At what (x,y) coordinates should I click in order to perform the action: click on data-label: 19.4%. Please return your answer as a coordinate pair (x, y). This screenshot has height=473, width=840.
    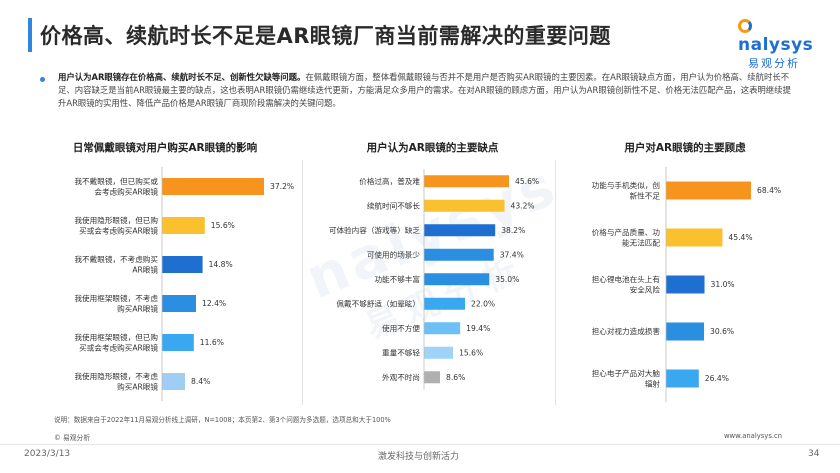
    Looking at the image, I should click on (478, 328).